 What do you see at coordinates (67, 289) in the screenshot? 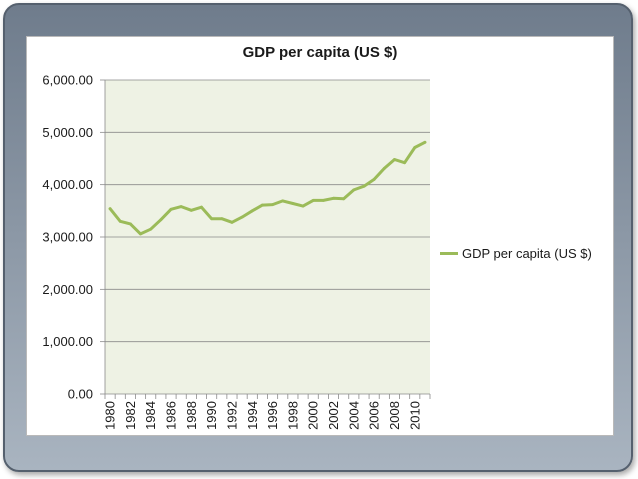
I see `y-tick-label: 2,000.00` at bounding box center [67, 289].